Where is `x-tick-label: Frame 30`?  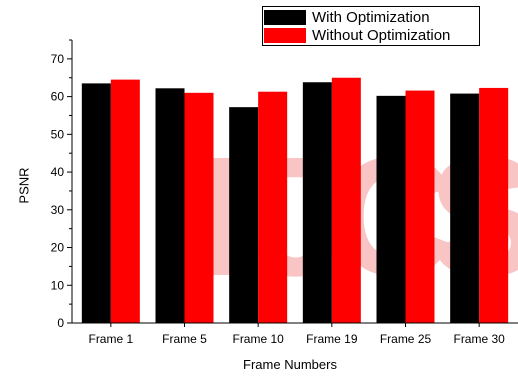
x-tick-label: Frame 30 is located at coordinates (479, 339).